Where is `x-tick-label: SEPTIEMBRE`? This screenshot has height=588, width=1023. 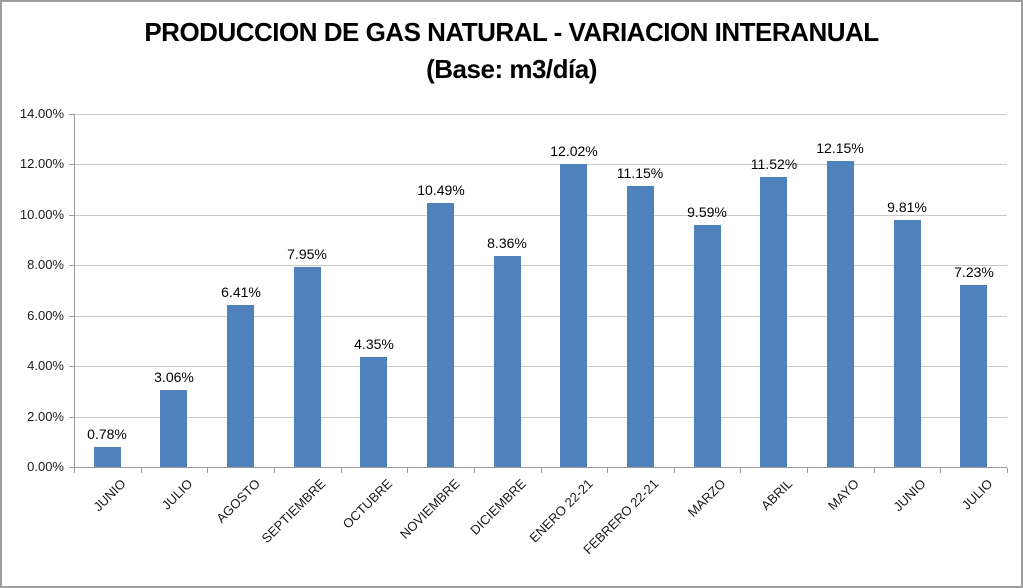 x-tick-label: SEPTIEMBRE is located at coordinates (293, 511).